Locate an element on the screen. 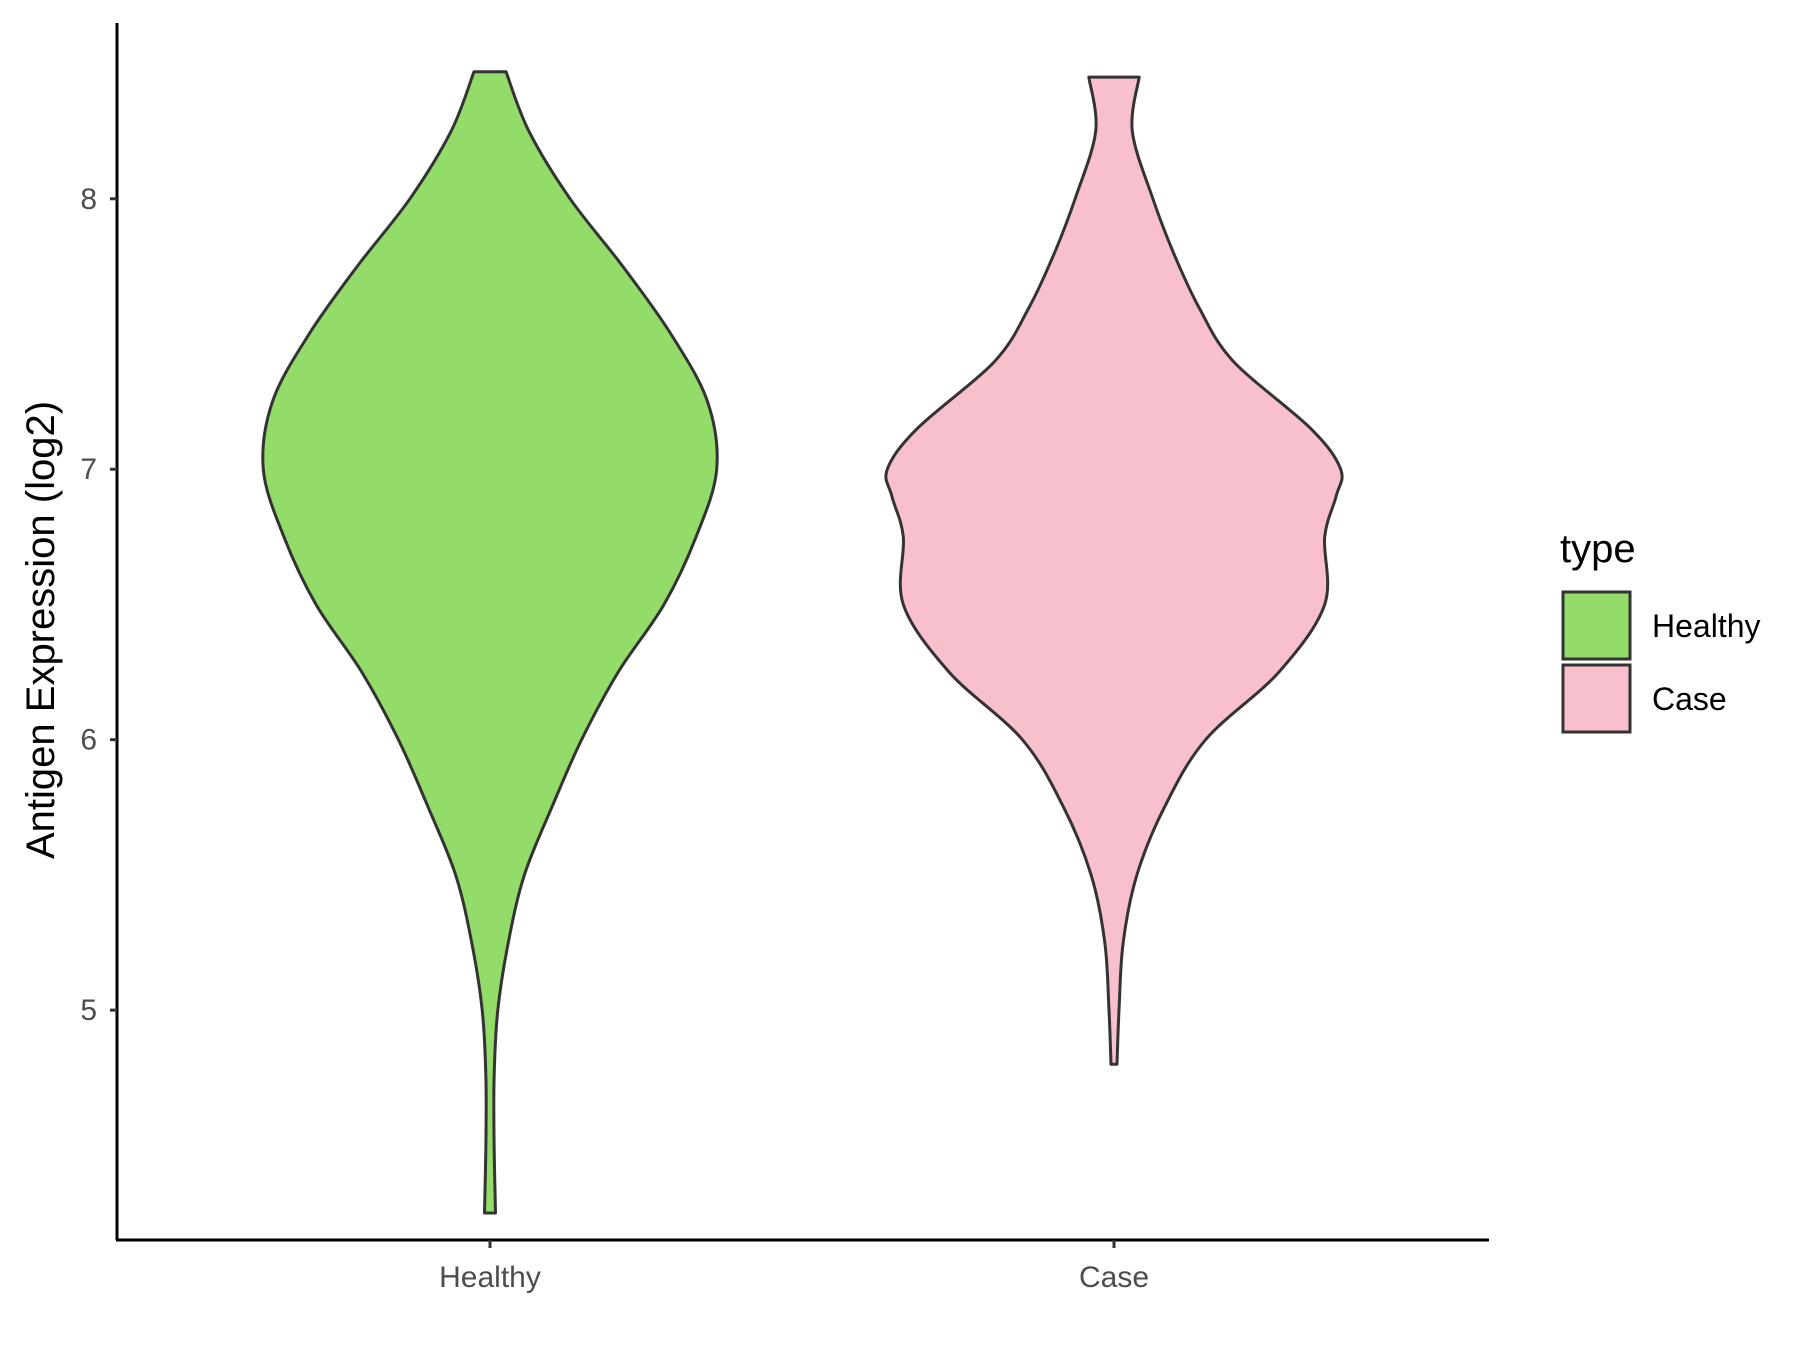 The image size is (1800, 1350). y-tick-label: 5 is located at coordinates (88, 1010).